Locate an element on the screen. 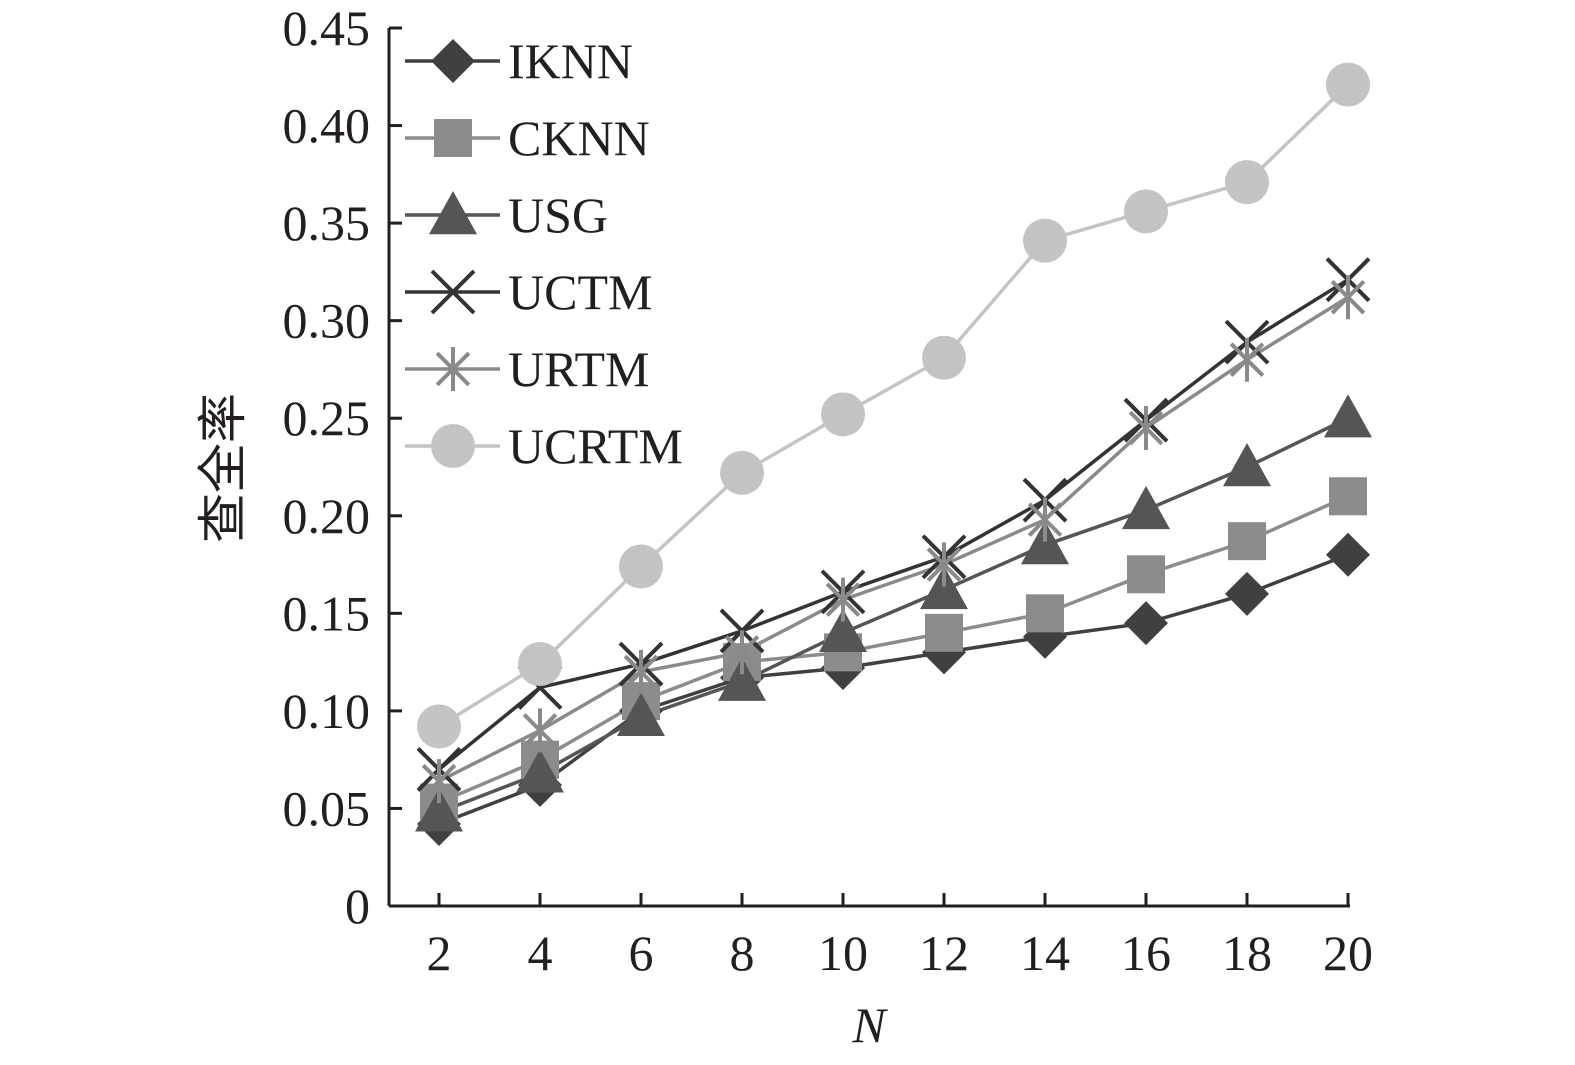 Image resolution: width=1575 pixels, height=1065 pixels. x-tick-label: 10 is located at coordinates (843, 953).